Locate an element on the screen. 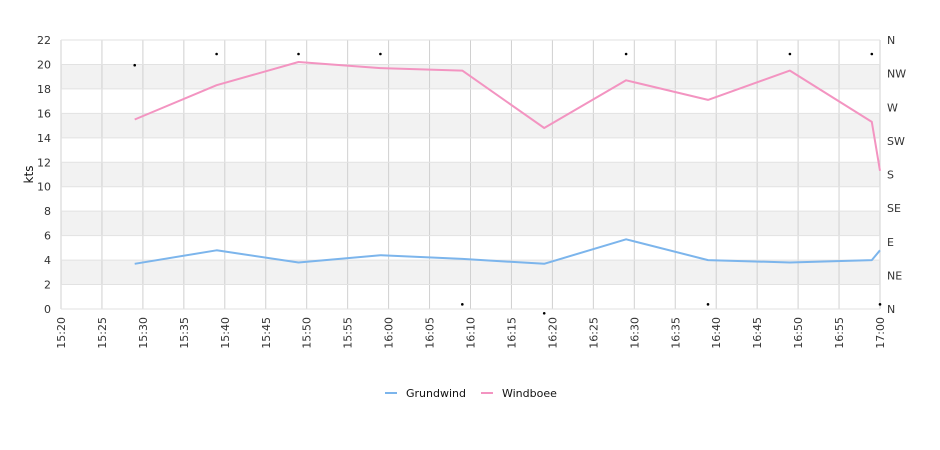 This screenshot has height=450, width=940. x-tick-label: 15:30 is located at coordinates (143, 333).